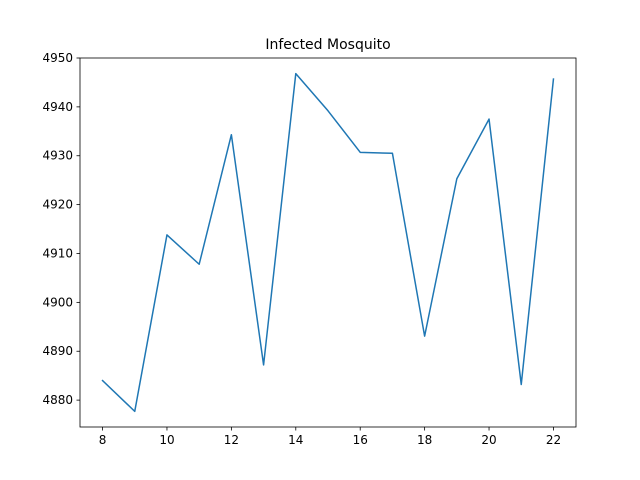 Image resolution: width=640 pixels, height=480 pixels. What do you see at coordinates (360, 440) in the screenshot?
I see `x-tick-label: 16` at bounding box center [360, 440].